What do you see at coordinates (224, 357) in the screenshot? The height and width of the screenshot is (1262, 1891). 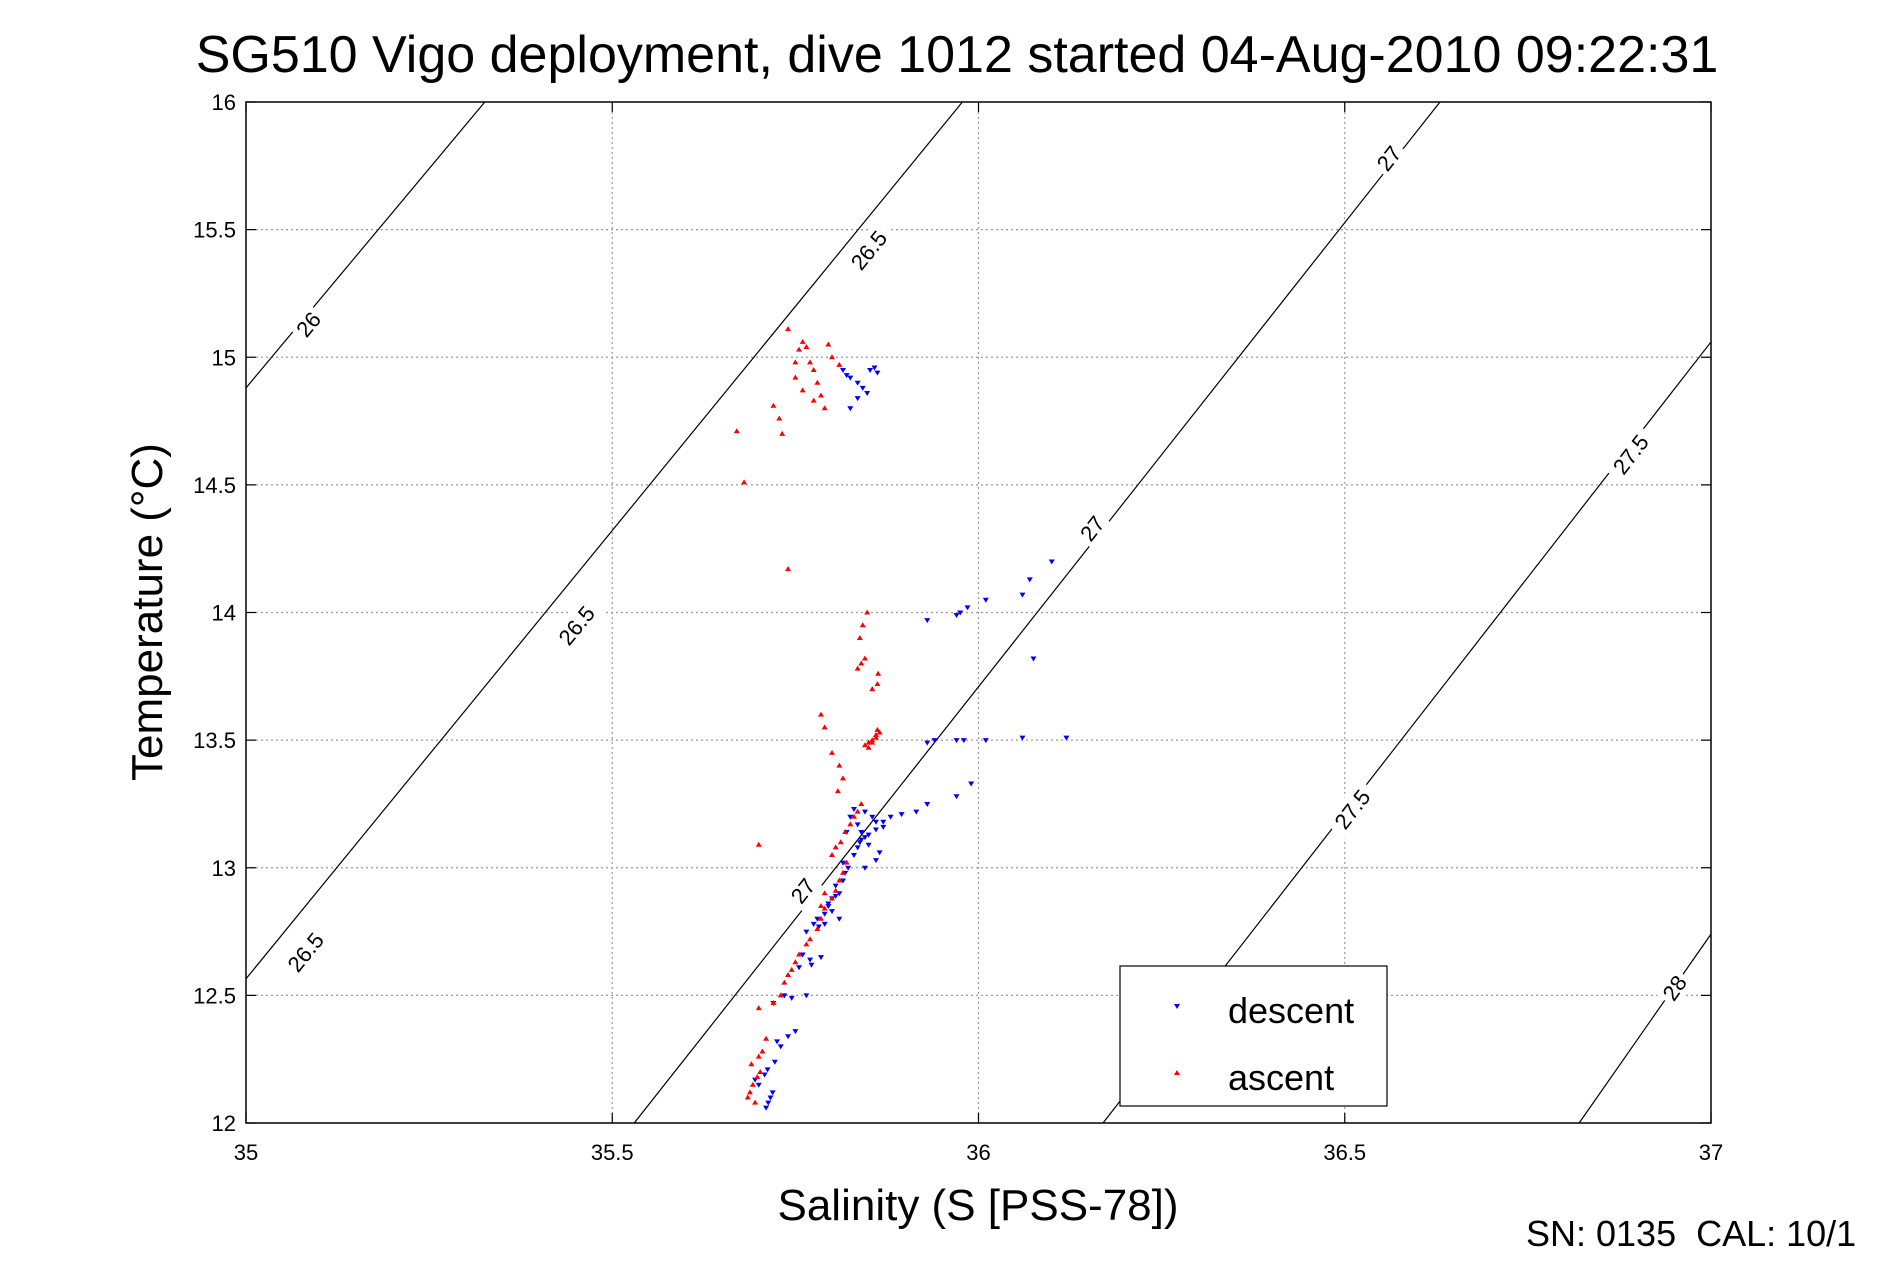 I see `y-tick-label: 15` at bounding box center [224, 357].